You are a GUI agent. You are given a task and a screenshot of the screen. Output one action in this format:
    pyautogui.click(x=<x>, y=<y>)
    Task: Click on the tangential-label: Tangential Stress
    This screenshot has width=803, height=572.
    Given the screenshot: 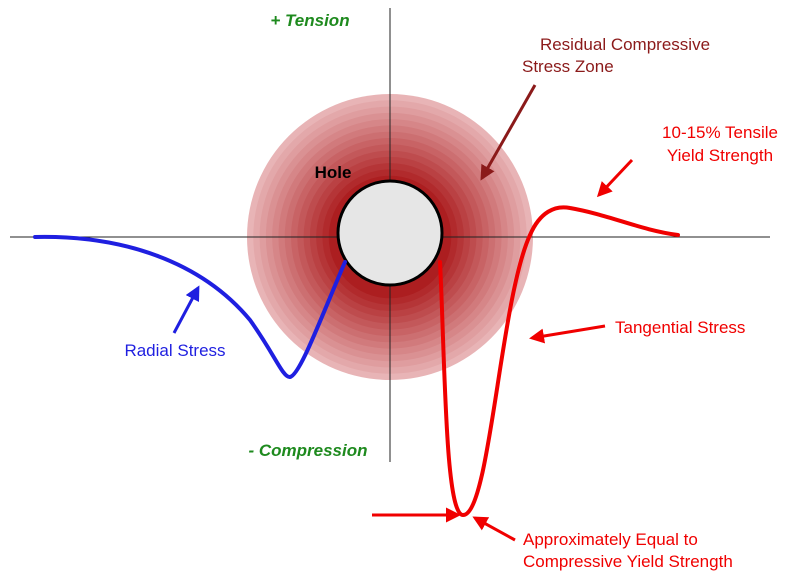 What is the action you would take?
    pyautogui.click(x=680, y=327)
    